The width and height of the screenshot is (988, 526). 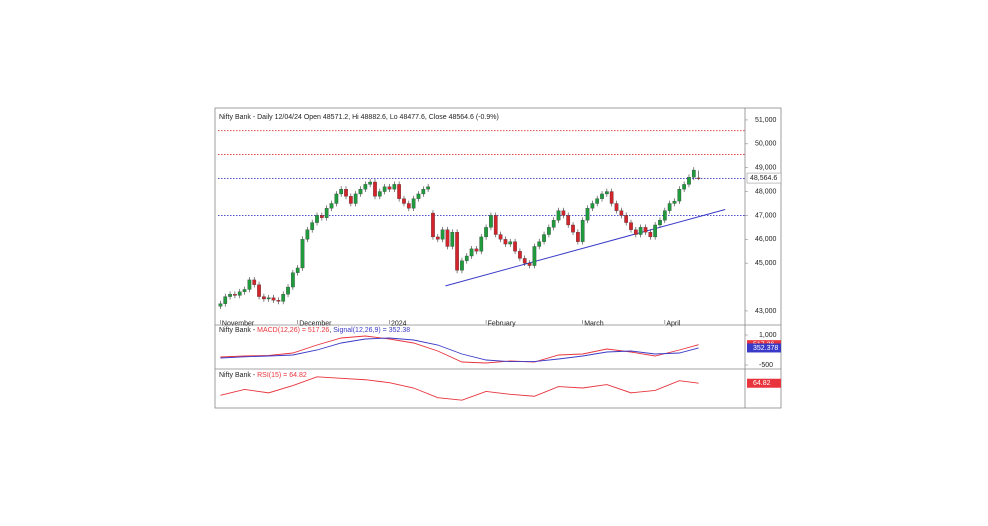 I want to click on legend-entry: MACD(12,26) = 517.26, so click(x=293, y=330).